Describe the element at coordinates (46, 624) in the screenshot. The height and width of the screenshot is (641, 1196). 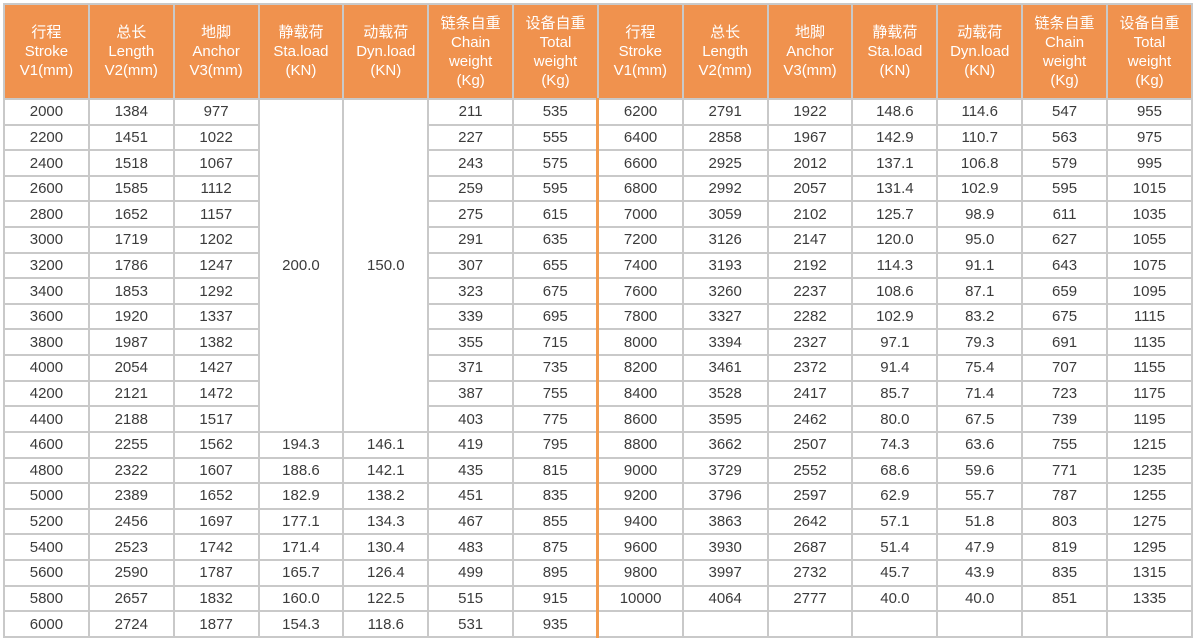
I see `cell-stroke: 6000` at that location.